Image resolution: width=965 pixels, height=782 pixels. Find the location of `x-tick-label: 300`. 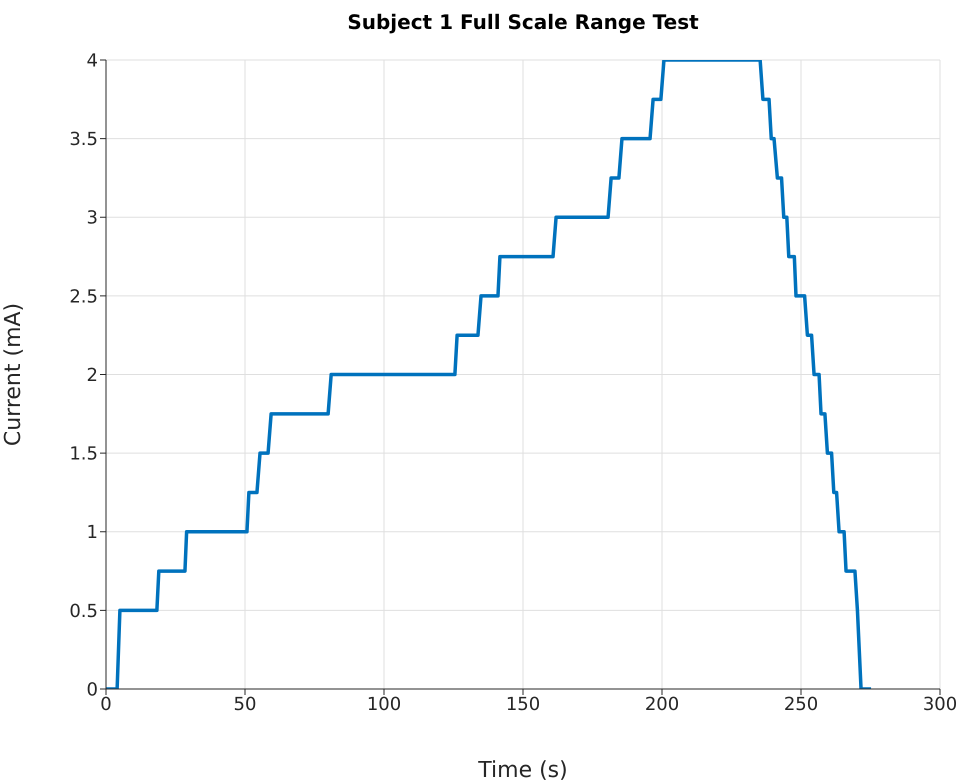

x-tick-label: 300 is located at coordinates (940, 704).